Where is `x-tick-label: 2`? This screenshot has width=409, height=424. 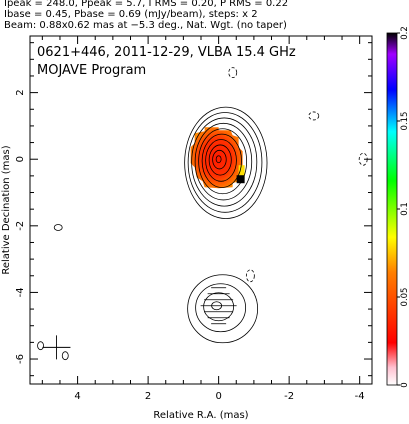
x-tick-label: 2 is located at coordinates (148, 396).